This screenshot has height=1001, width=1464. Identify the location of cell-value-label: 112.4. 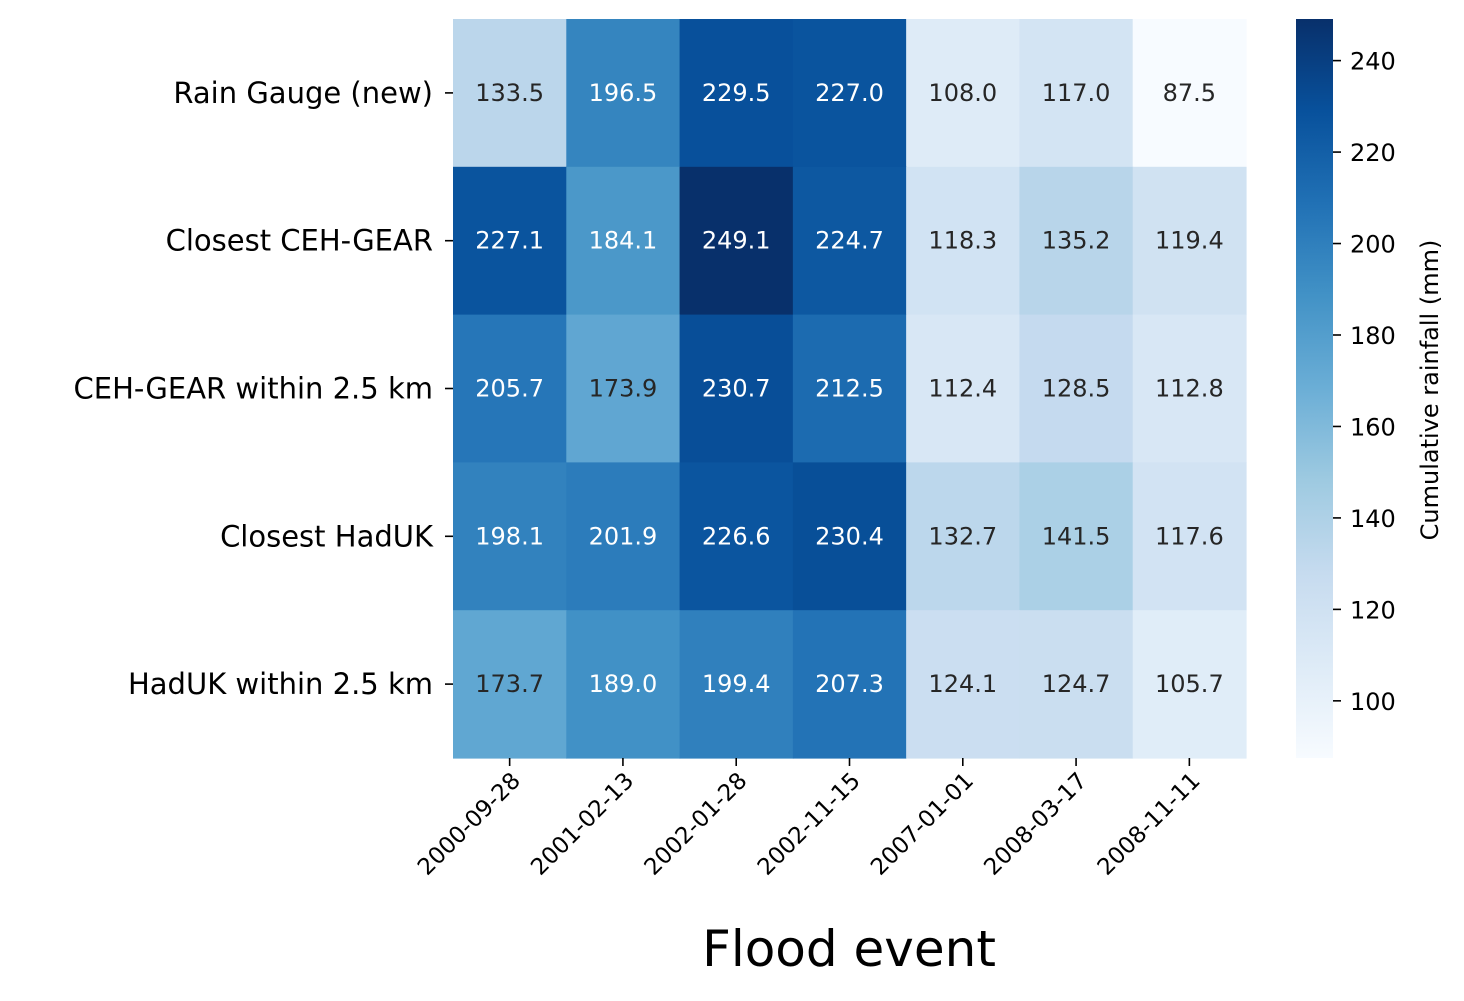
(962, 389).